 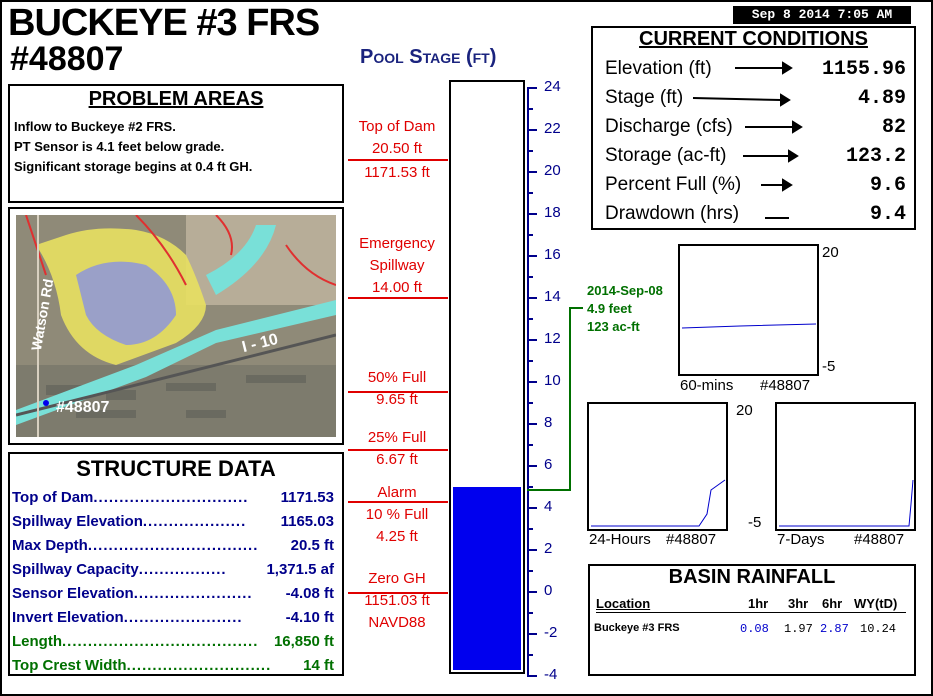 I want to click on top-of-dam-elev: 1171.53 ft, so click(x=397, y=172).